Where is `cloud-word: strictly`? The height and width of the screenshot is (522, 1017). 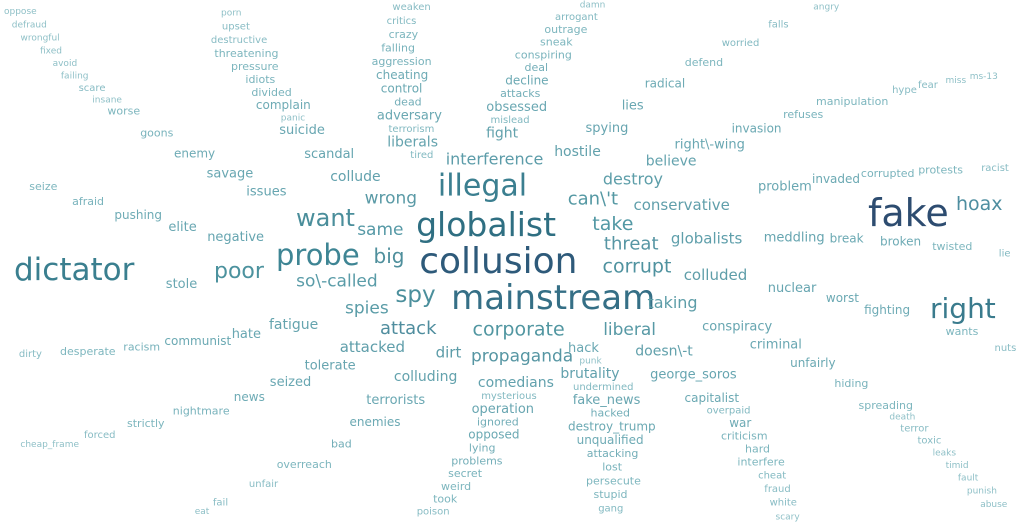
cloud-word: strictly is located at coordinates (146, 423).